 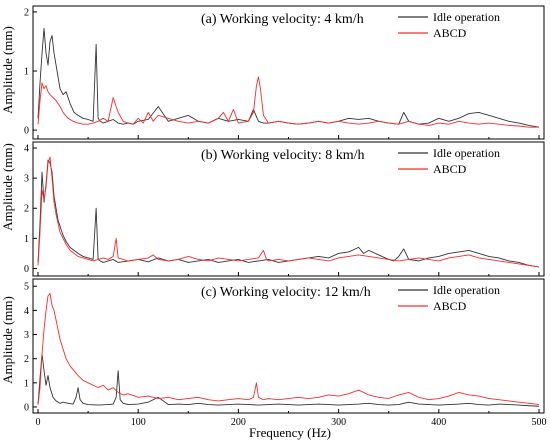 What do you see at coordinates (538, 422) in the screenshot?
I see `x-tick-label: 500` at bounding box center [538, 422].